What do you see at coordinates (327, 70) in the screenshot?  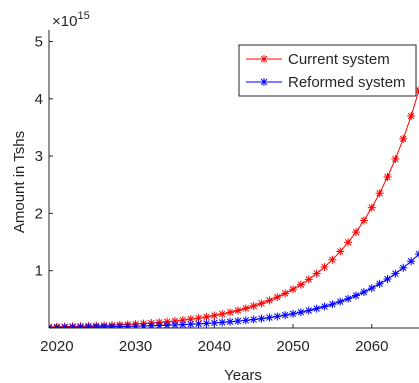 I see `legend: Current system Reformed system` at bounding box center [327, 70].